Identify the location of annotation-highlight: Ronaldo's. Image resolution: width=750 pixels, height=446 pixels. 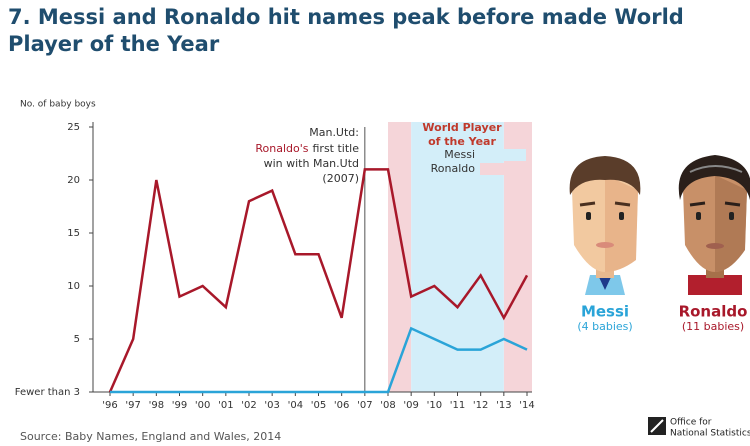
(281, 148).